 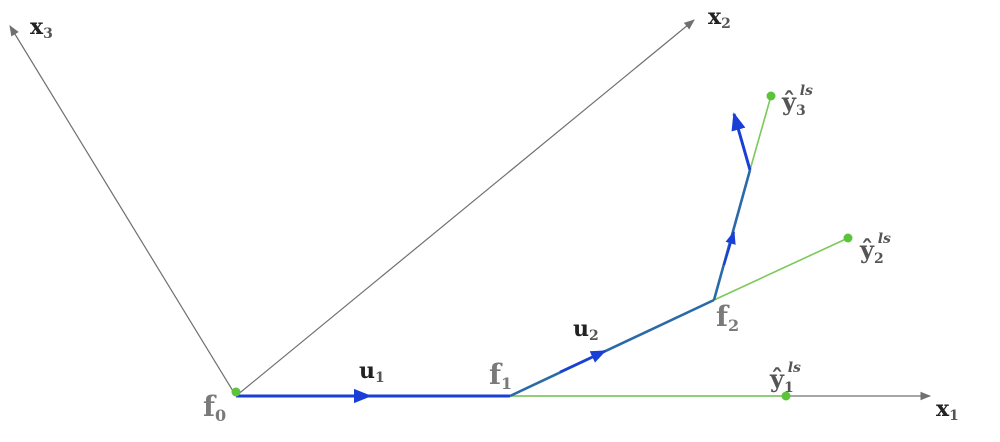 I want to click on final-direction-arrow, so click(x=741, y=141).